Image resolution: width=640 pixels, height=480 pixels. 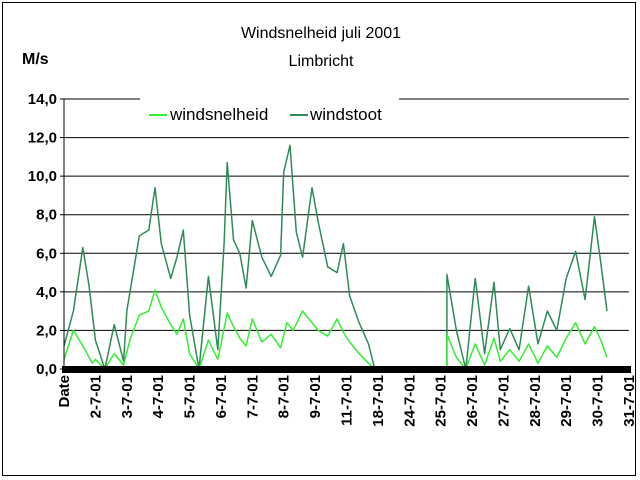 I want to click on y-tick-label-6: 12,0, so click(x=42, y=138).